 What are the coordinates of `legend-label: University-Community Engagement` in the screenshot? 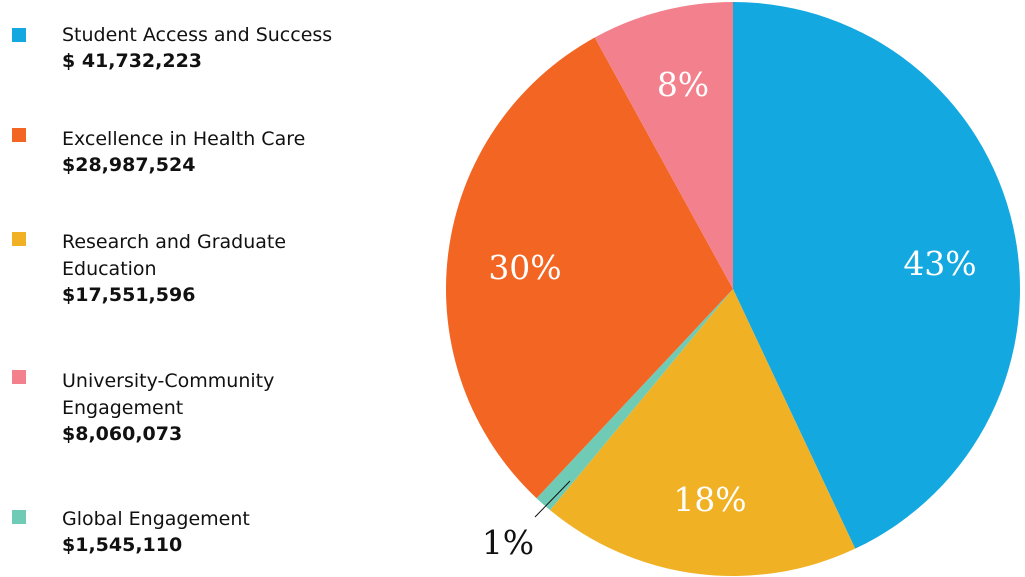 It's located at (168, 394).